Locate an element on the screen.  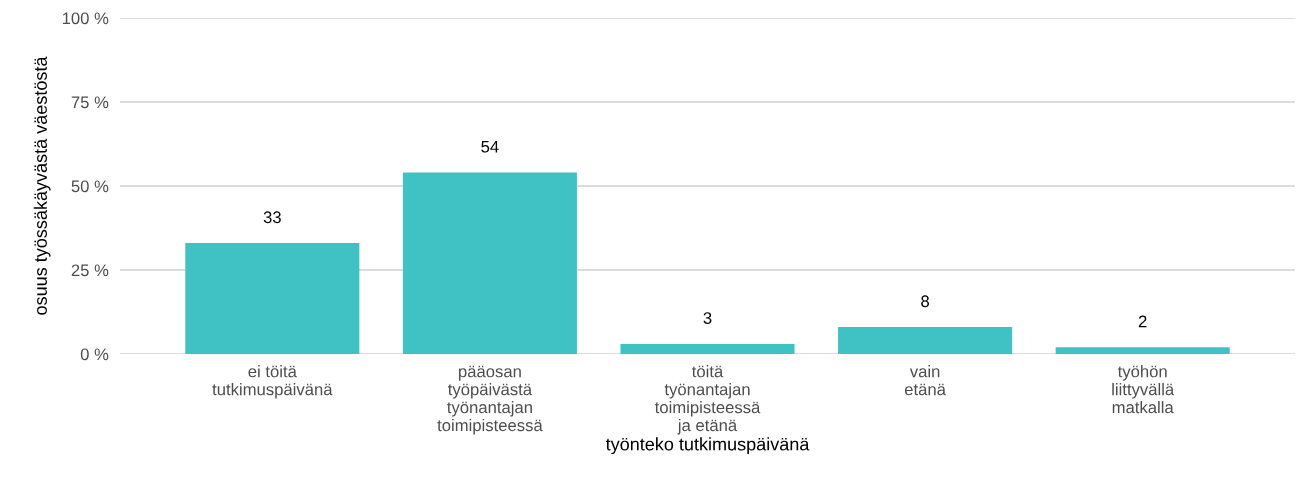
x-tick-label: työhön liittyvällä matkalla is located at coordinates (1143, 389).